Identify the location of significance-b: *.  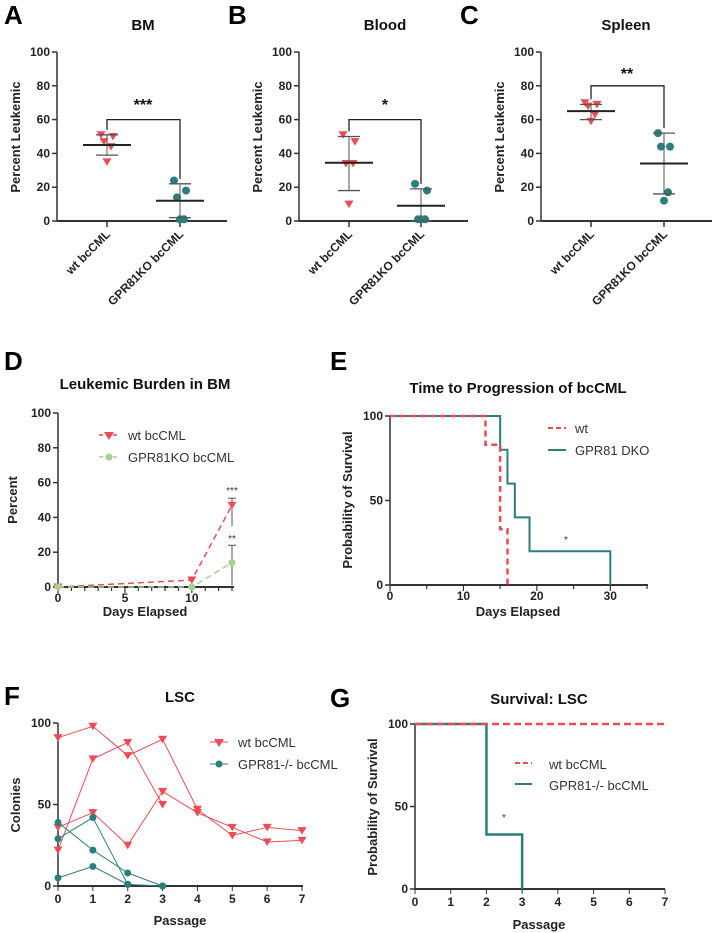
(385, 105).